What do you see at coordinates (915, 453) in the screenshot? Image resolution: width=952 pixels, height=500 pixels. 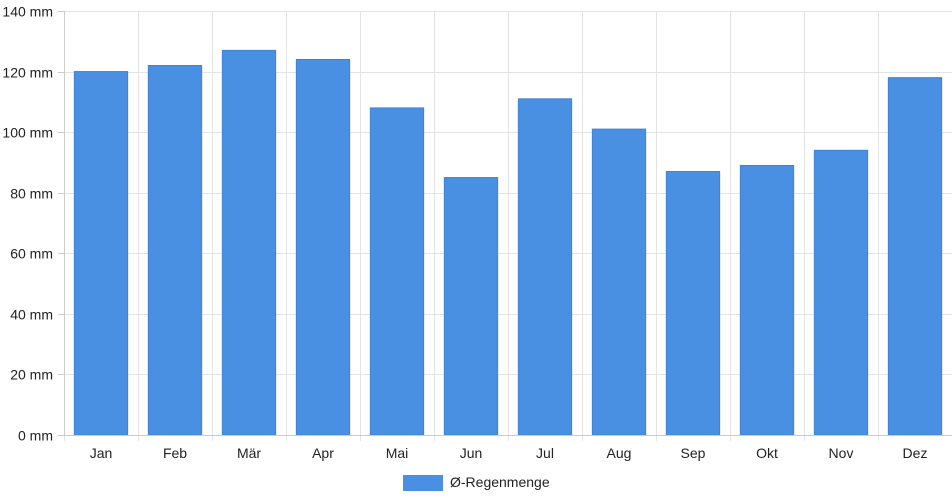 I see `x-tick-label: Dez` at bounding box center [915, 453].